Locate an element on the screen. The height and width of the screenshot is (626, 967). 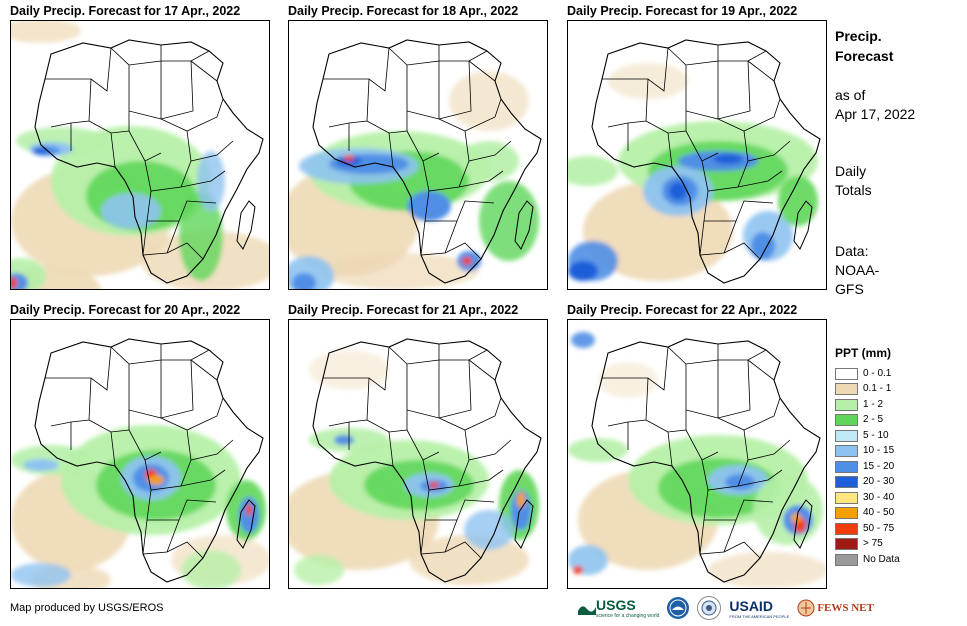
legend-item: No Data is located at coordinates (867, 560).